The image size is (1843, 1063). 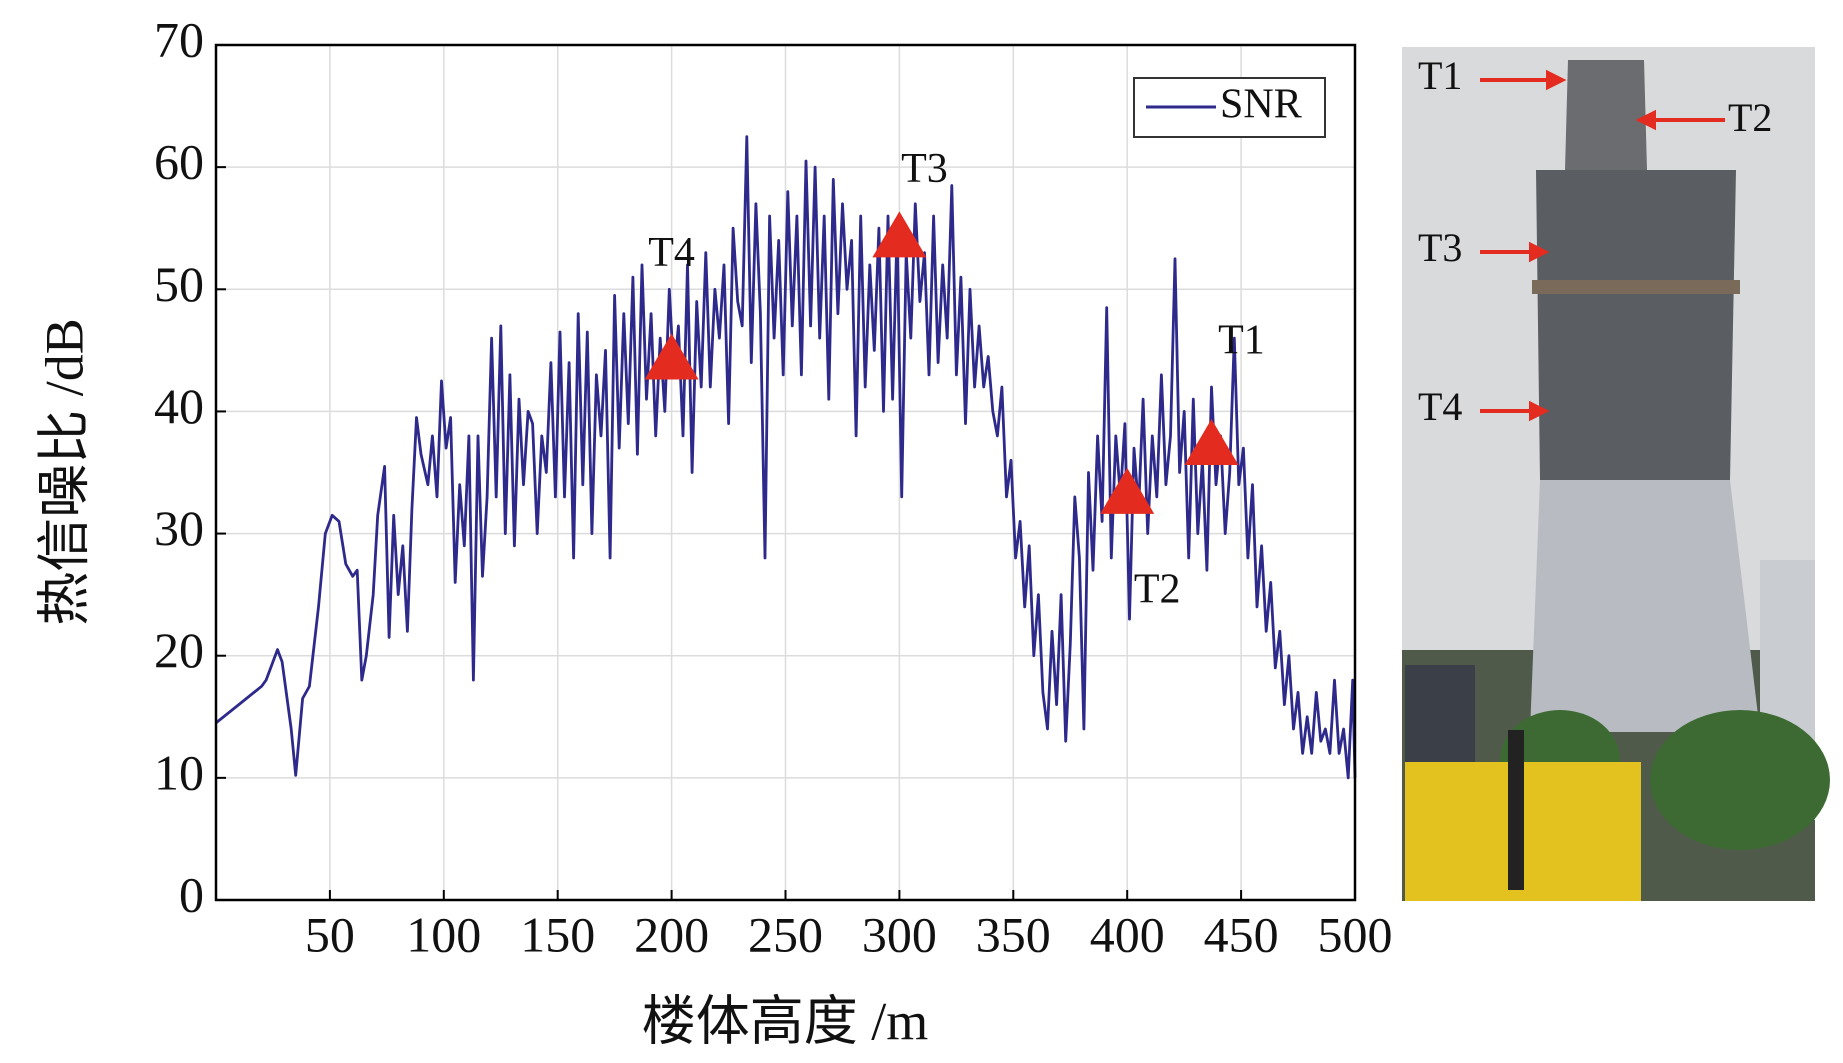 I want to click on y-tick-label: 50, so click(x=179, y=284).